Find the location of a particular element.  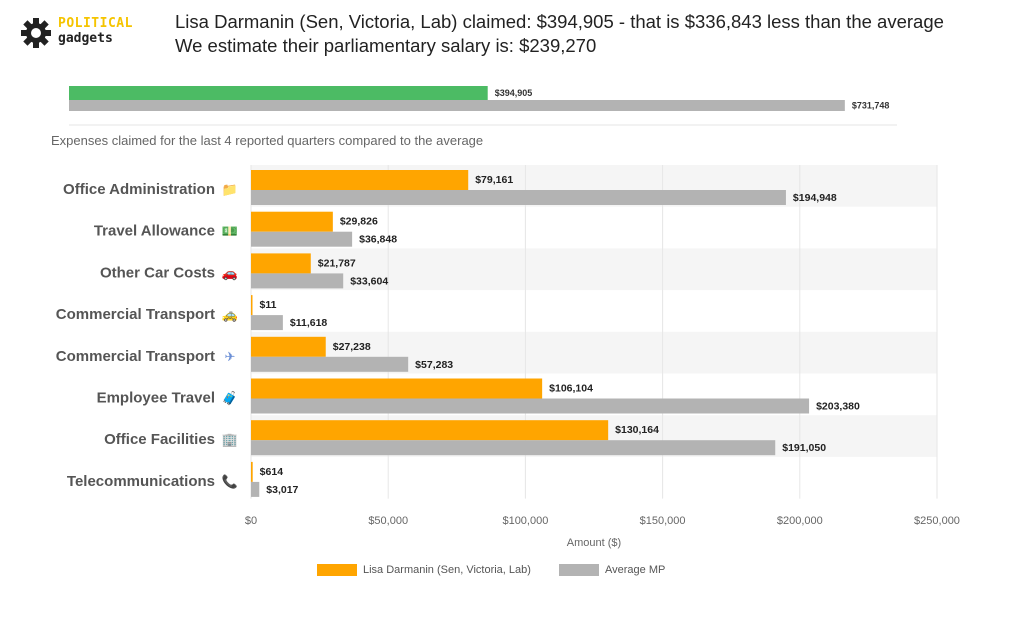

data-label-average: $194,948 is located at coordinates (815, 198).